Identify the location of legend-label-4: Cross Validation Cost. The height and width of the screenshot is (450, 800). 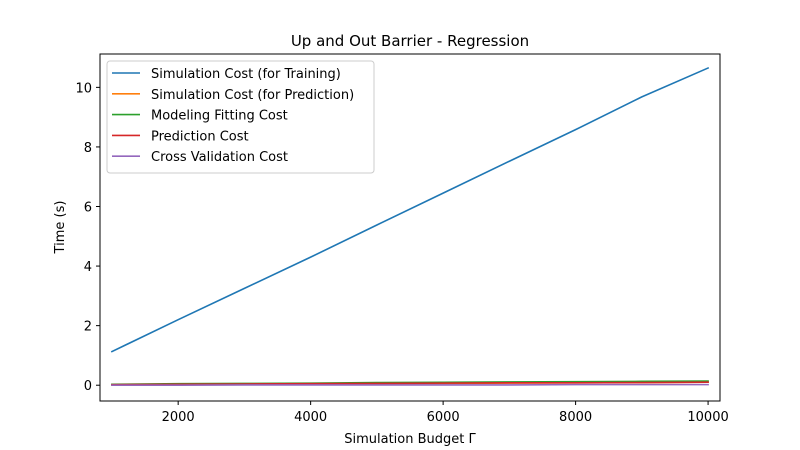
(219, 157).